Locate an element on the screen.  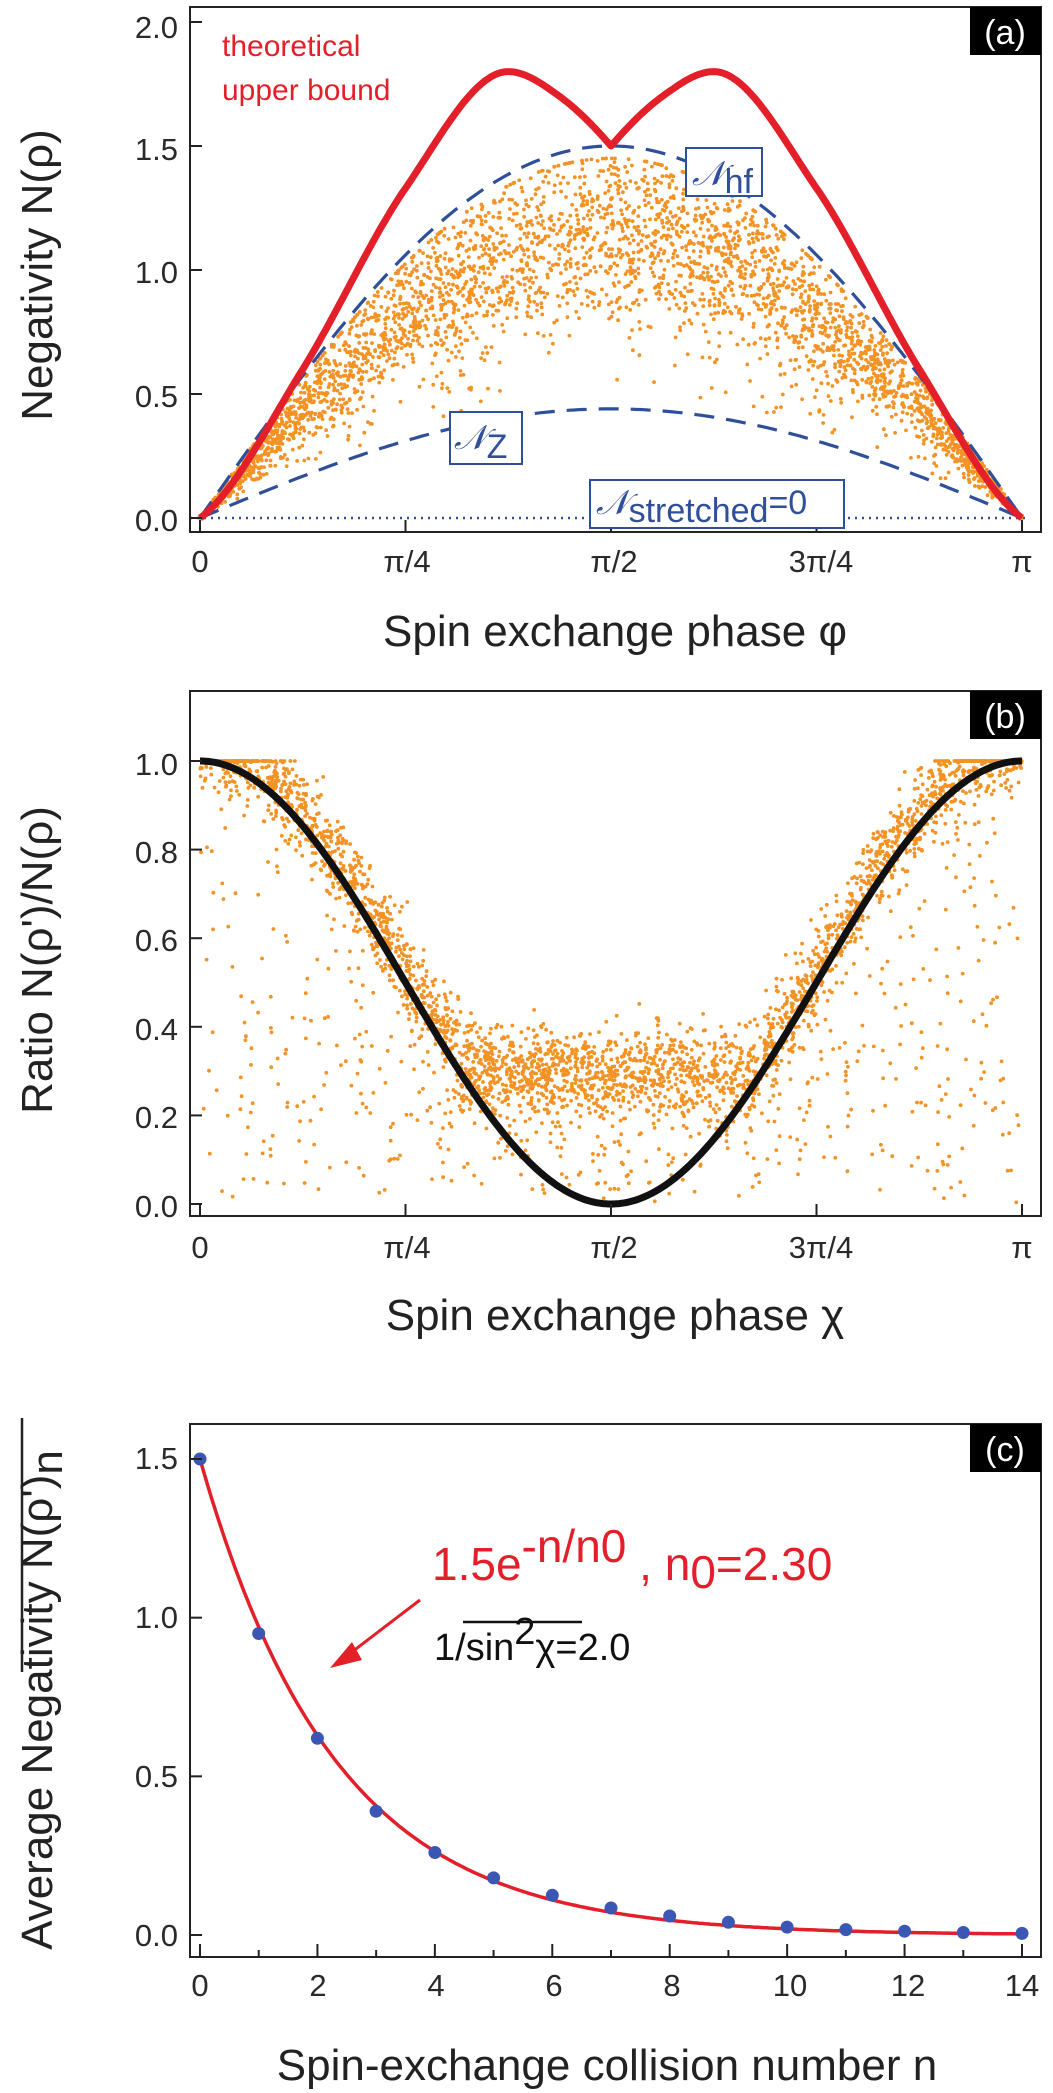
nz-label-box is located at coordinates (486, 438).